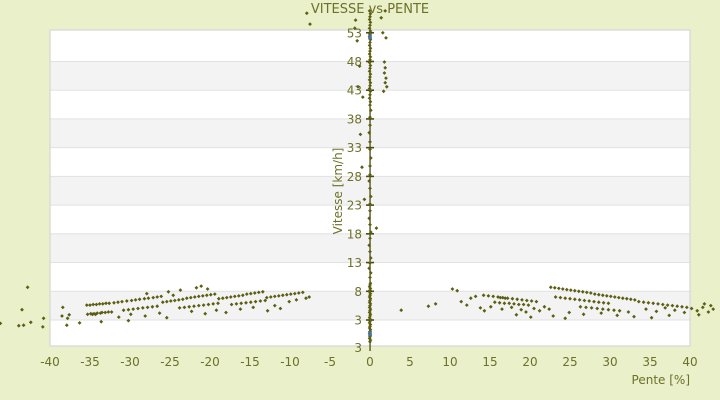  What do you see at coordinates (689, 362) in the screenshot?
I see `x-tick-label: 40` at bounding box center [689, 362].